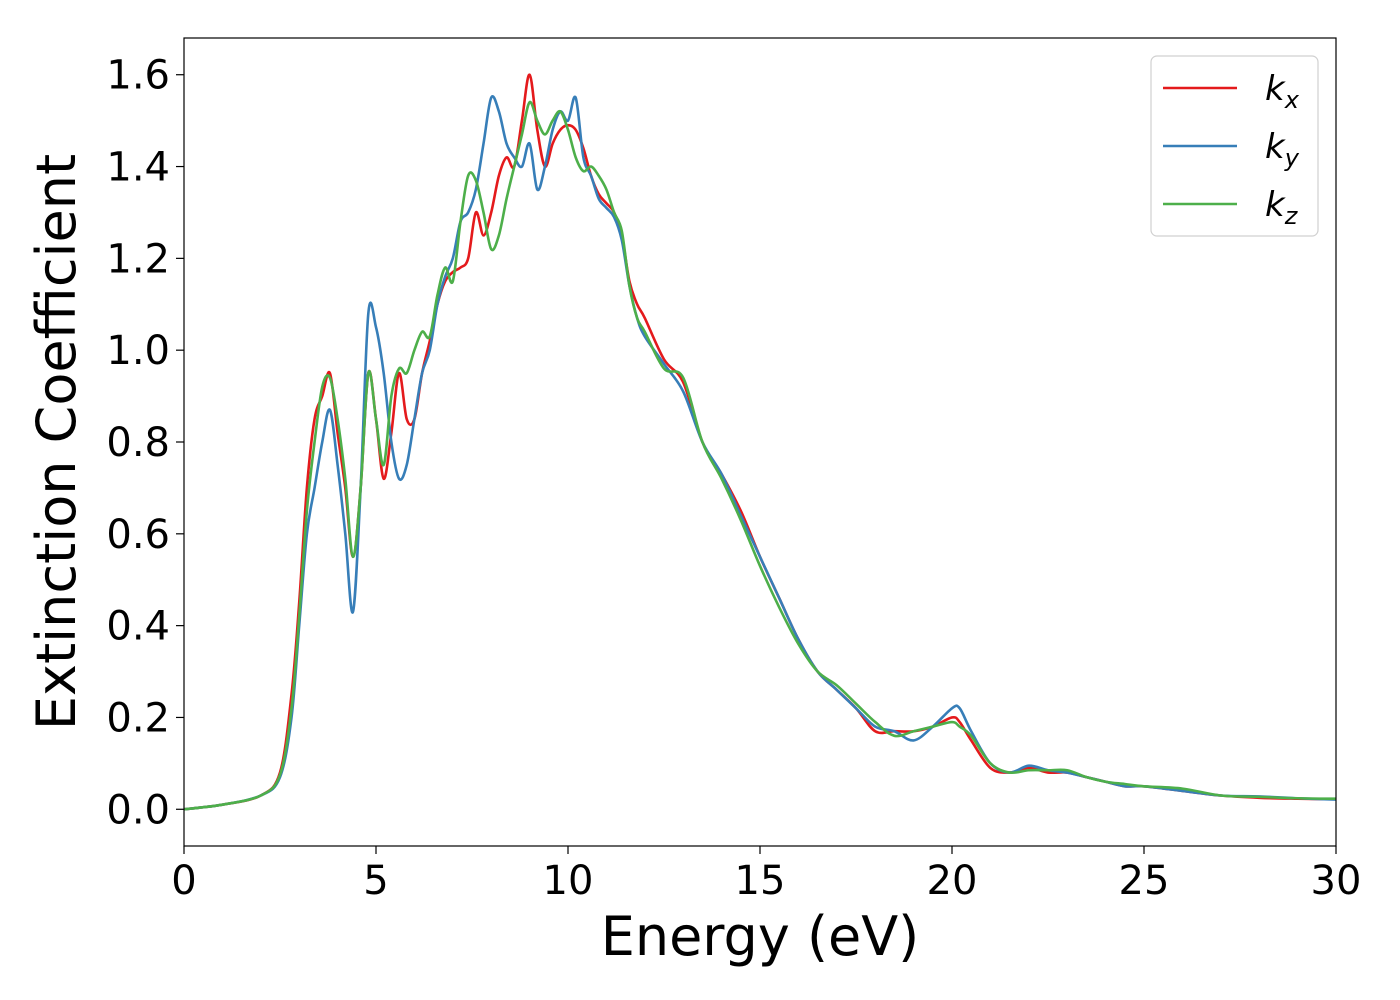  Describe the element at coordinates (56, 442) in the screenshot. I see `y-axis-title: Extinction Coefficient` at that location.